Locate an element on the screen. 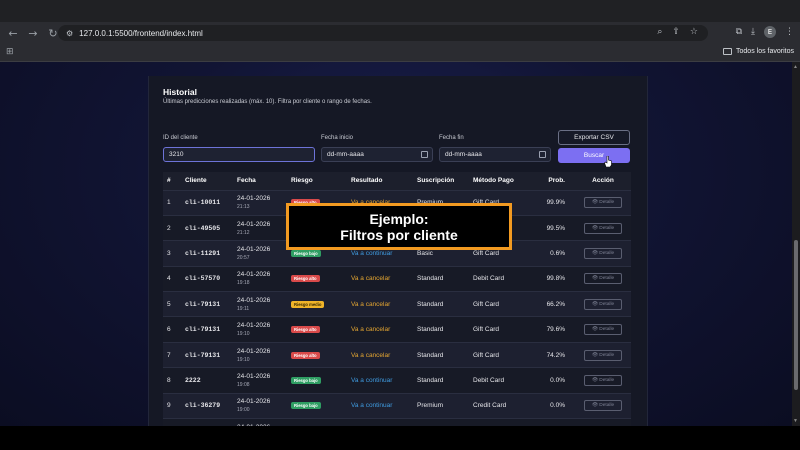  row-fecha: 24-01-2026 19:08 is located at coordinates (260, 380).